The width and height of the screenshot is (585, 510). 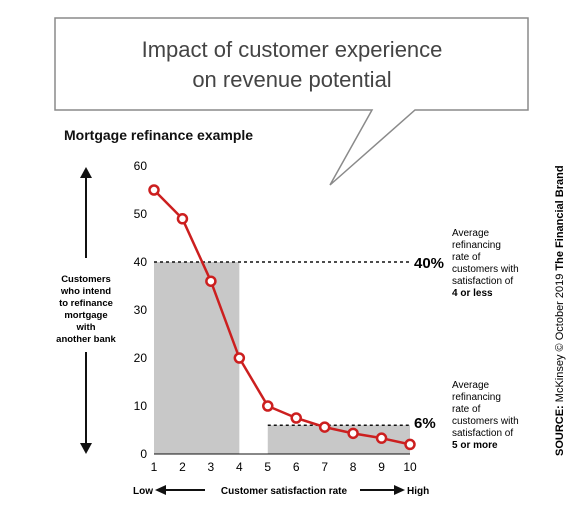 What do you see at coordinates (141, 358) in the screenshot?
I see `y-tick-label: 20` at bounding box center [141, 358].